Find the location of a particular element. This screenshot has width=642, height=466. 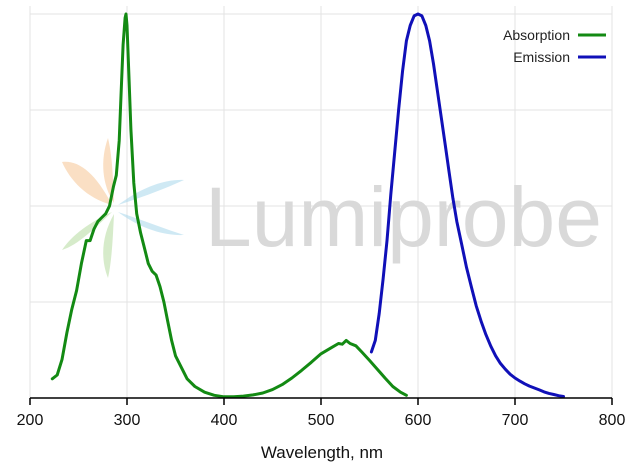

x-tick-label: 200 is located at coordinates (30, 420).